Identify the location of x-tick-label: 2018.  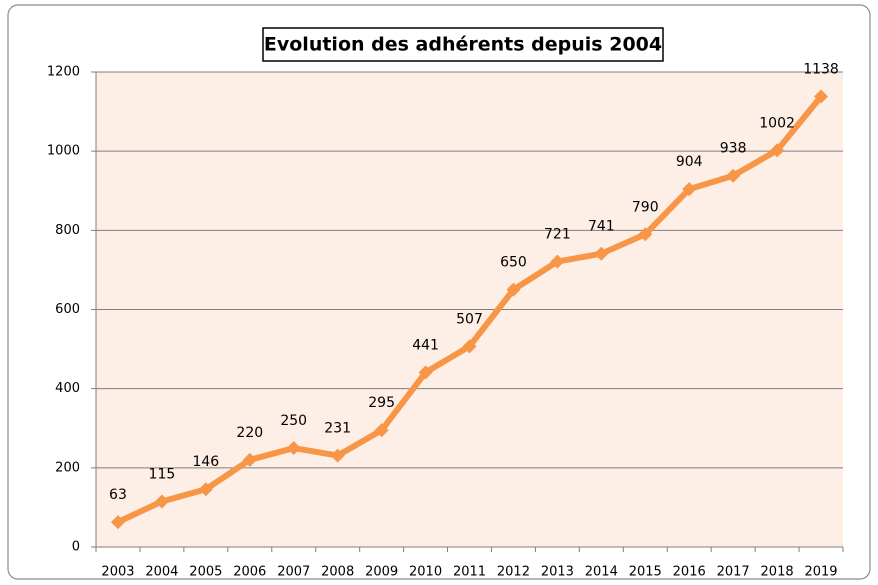
(777, 572).